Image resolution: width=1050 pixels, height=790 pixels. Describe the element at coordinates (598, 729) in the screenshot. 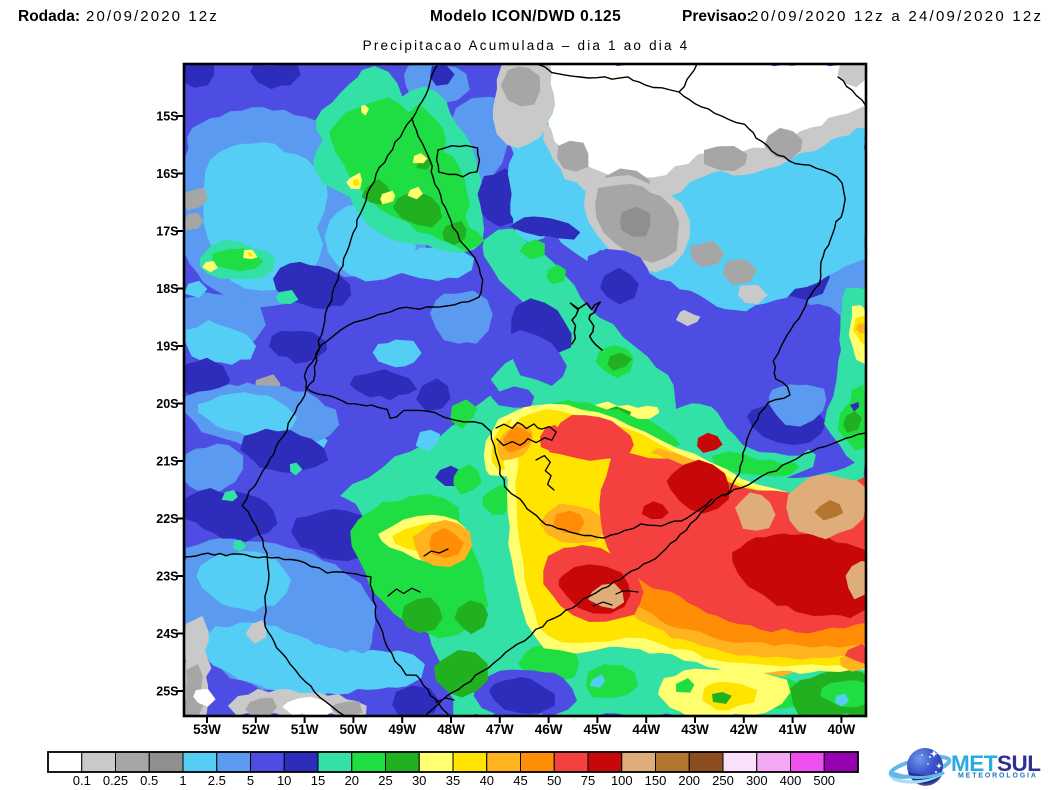

I see `svg-text: 45W` at that location.